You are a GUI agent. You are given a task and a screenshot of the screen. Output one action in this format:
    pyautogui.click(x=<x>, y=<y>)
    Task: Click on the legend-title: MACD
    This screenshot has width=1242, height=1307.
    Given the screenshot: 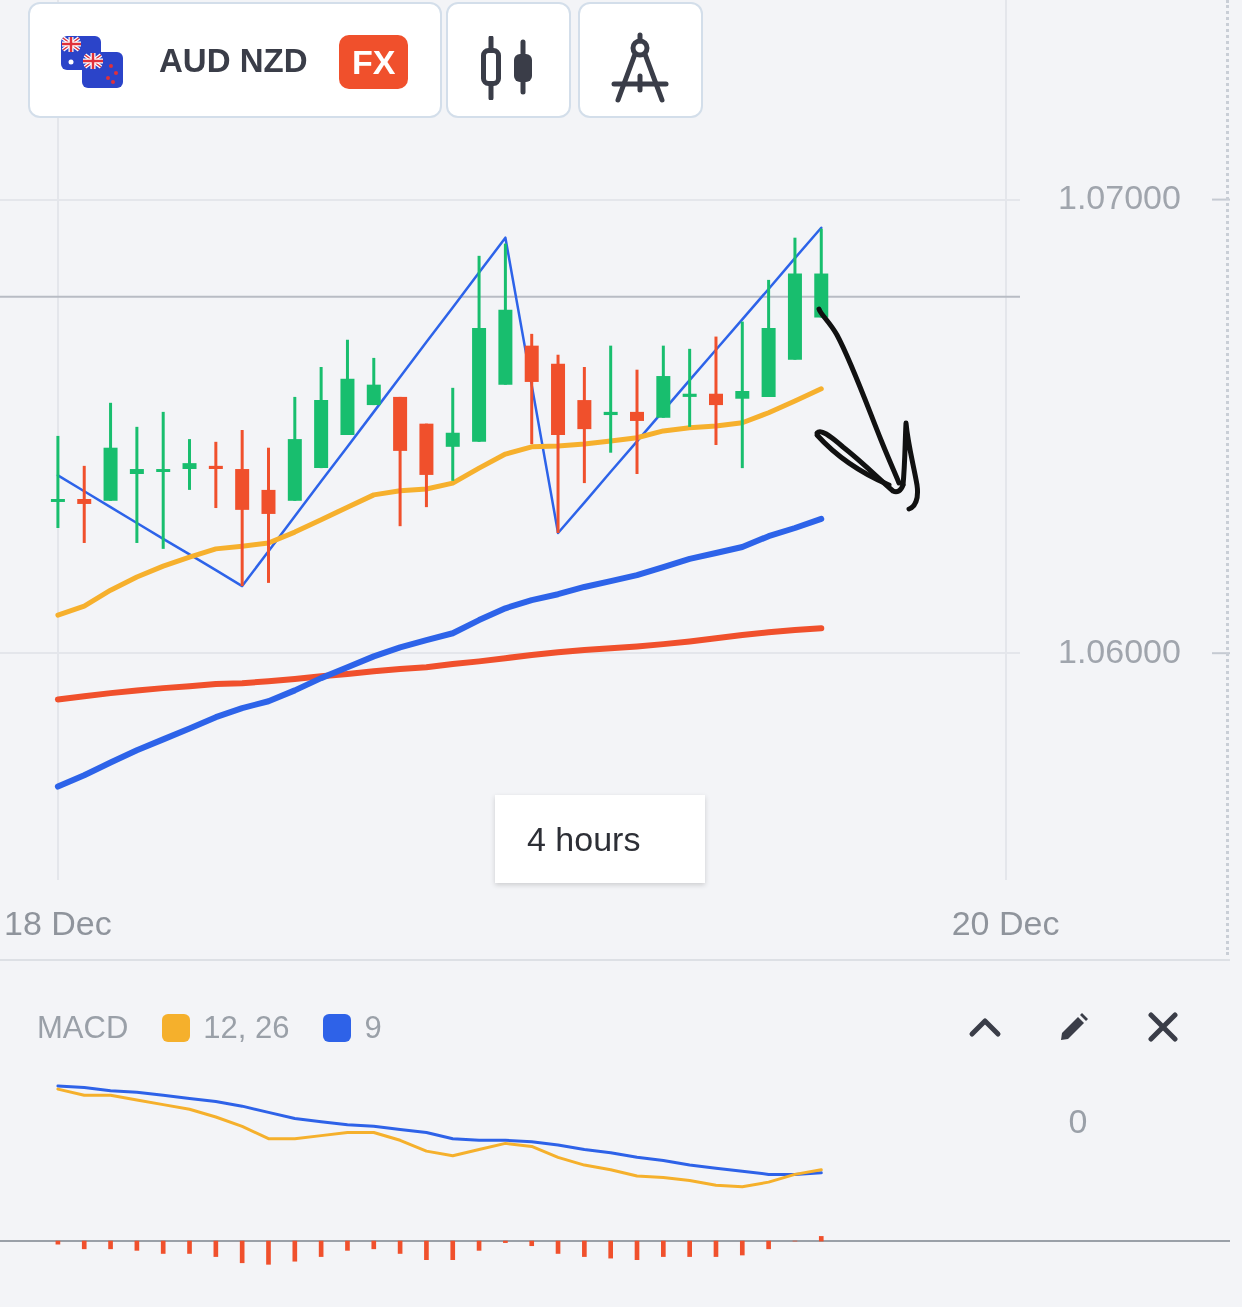 What is the action you would take?
    pyautogui.click(x=83, y=1028)
    